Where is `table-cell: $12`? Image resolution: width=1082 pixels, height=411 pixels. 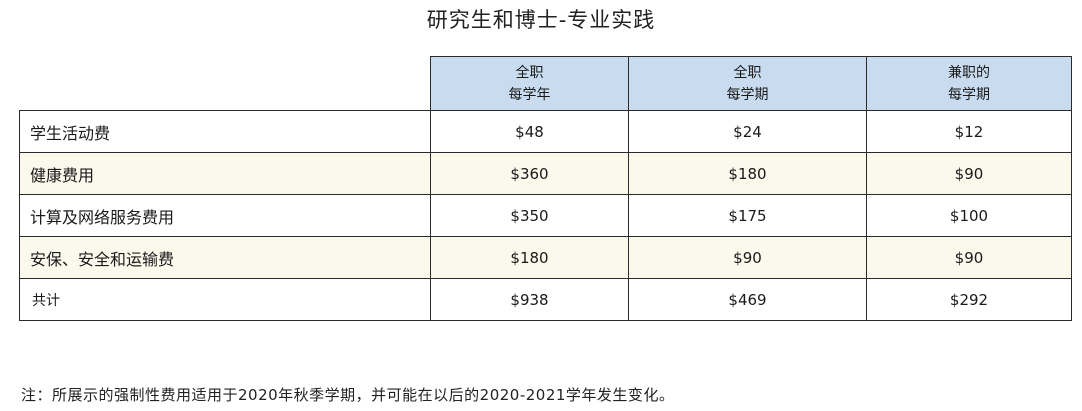
table-cell: $12 is located at coordinates (969, 131).